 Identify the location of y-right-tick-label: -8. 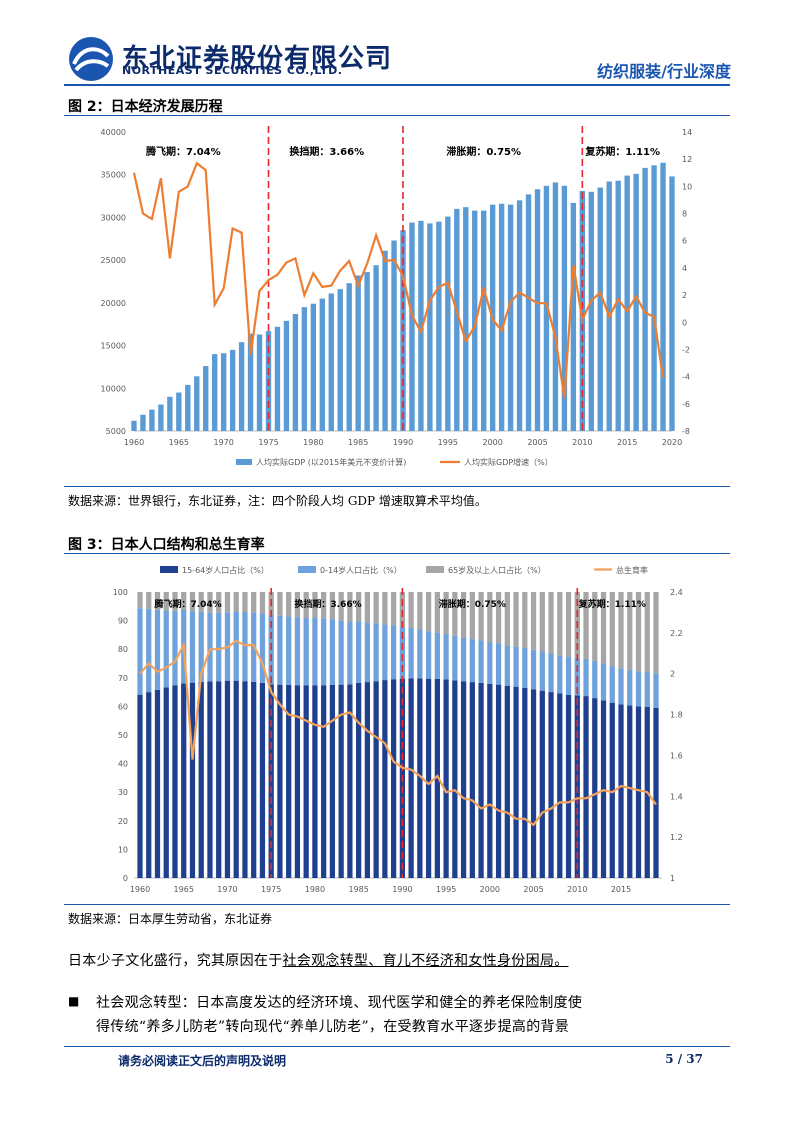
(686, 431).